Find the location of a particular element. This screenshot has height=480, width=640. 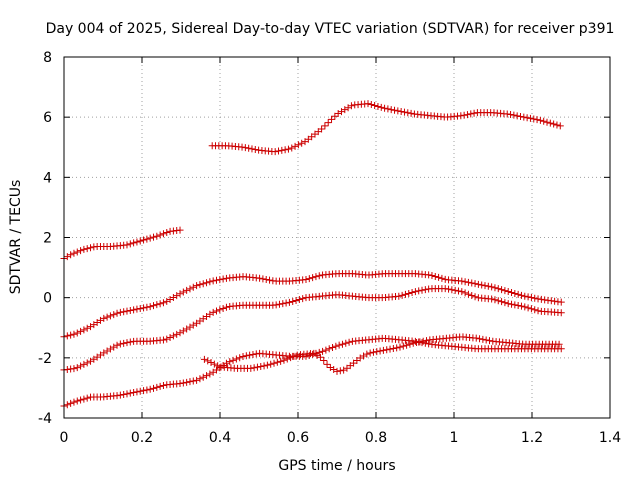

x-tick-label: 0.2 is located at coordinates (142, 438).